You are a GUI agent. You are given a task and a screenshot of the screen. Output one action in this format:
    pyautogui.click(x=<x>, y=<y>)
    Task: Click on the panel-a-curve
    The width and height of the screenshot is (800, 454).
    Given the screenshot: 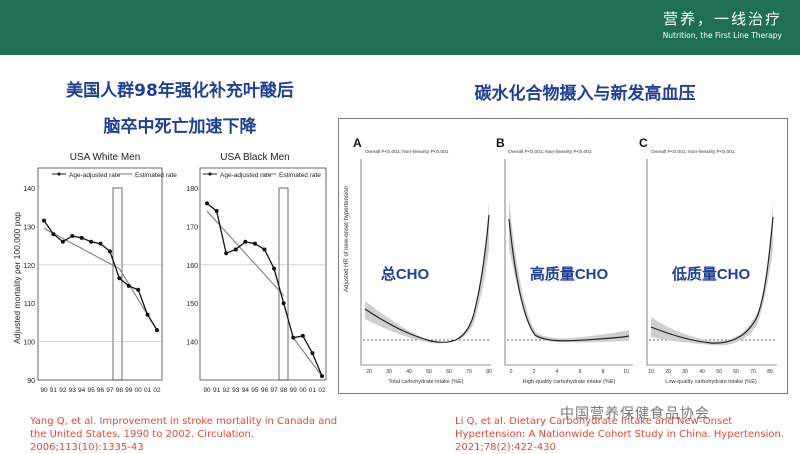 What is the action you would take?
    pyautogui.click(x=427, y=278)
    